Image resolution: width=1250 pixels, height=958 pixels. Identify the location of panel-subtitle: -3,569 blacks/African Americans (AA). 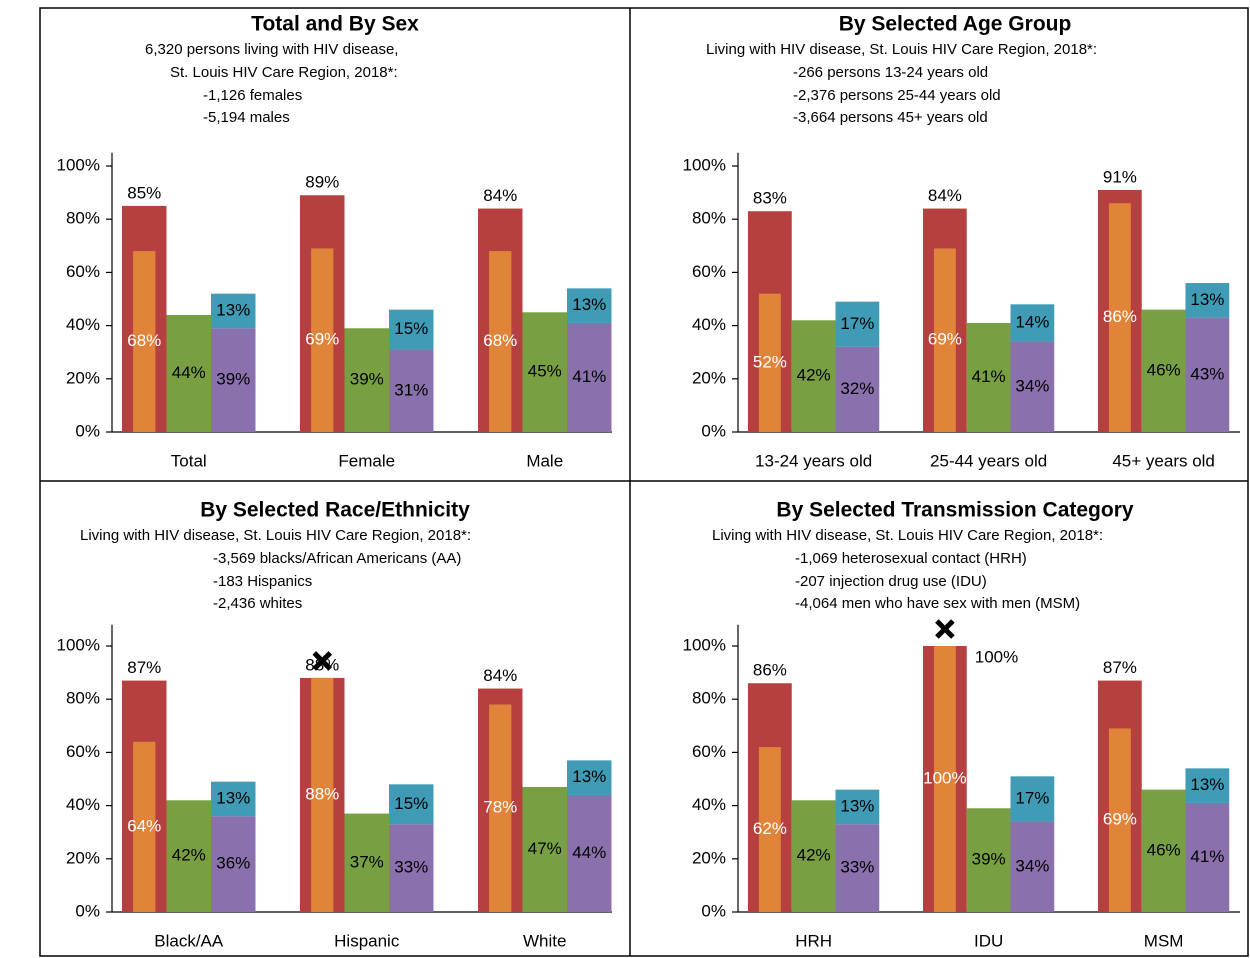
(337, 558).